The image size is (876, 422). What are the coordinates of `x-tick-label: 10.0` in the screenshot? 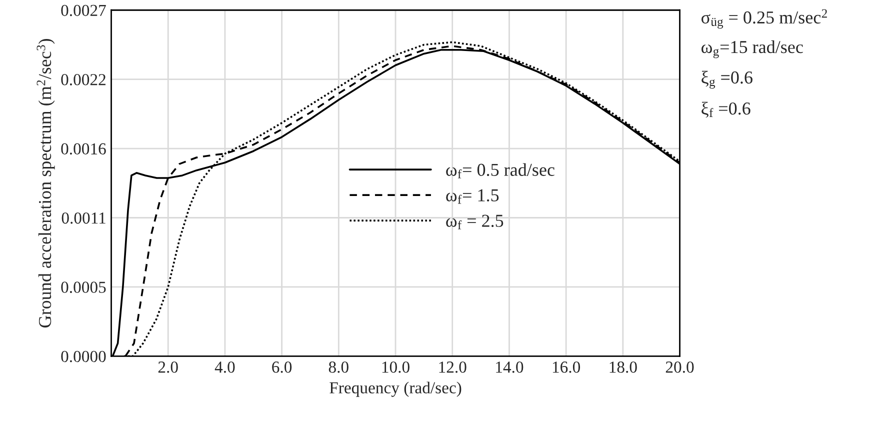 It's located at (396, 367).